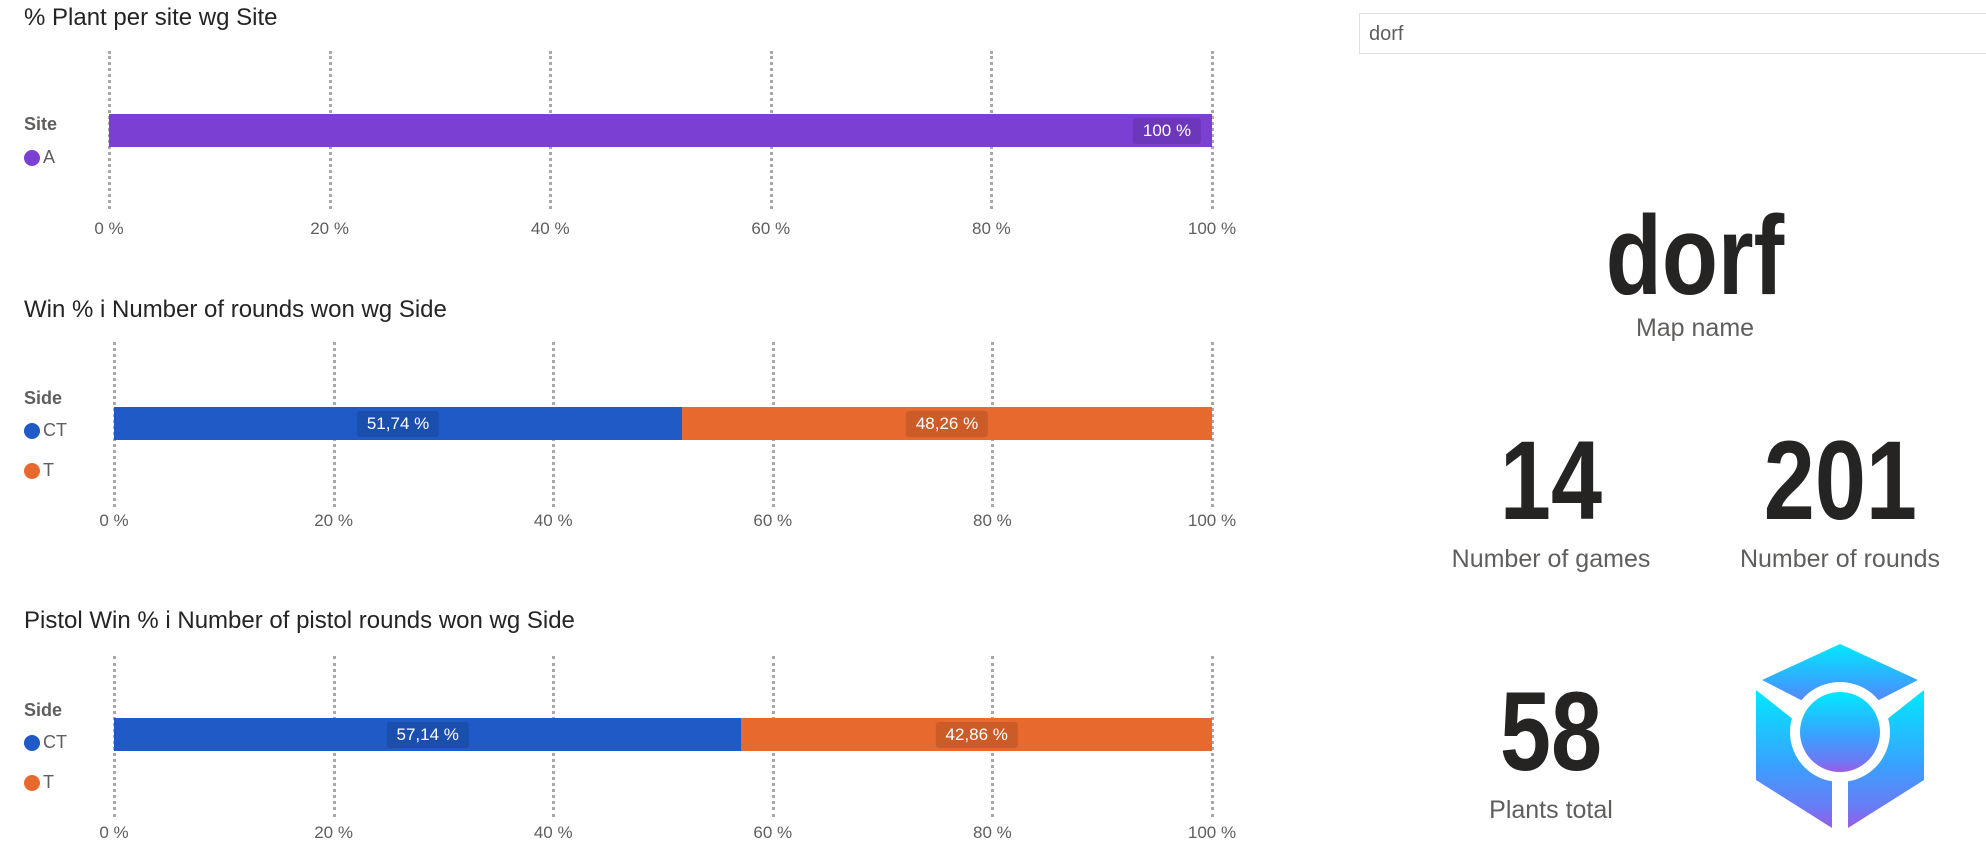 This screenshot has width=1986, height=867. What do you see at coordinates (1551, 810) in the screenshot?
I see `plants-label: Plants total` at bounding box center [1551, 810].